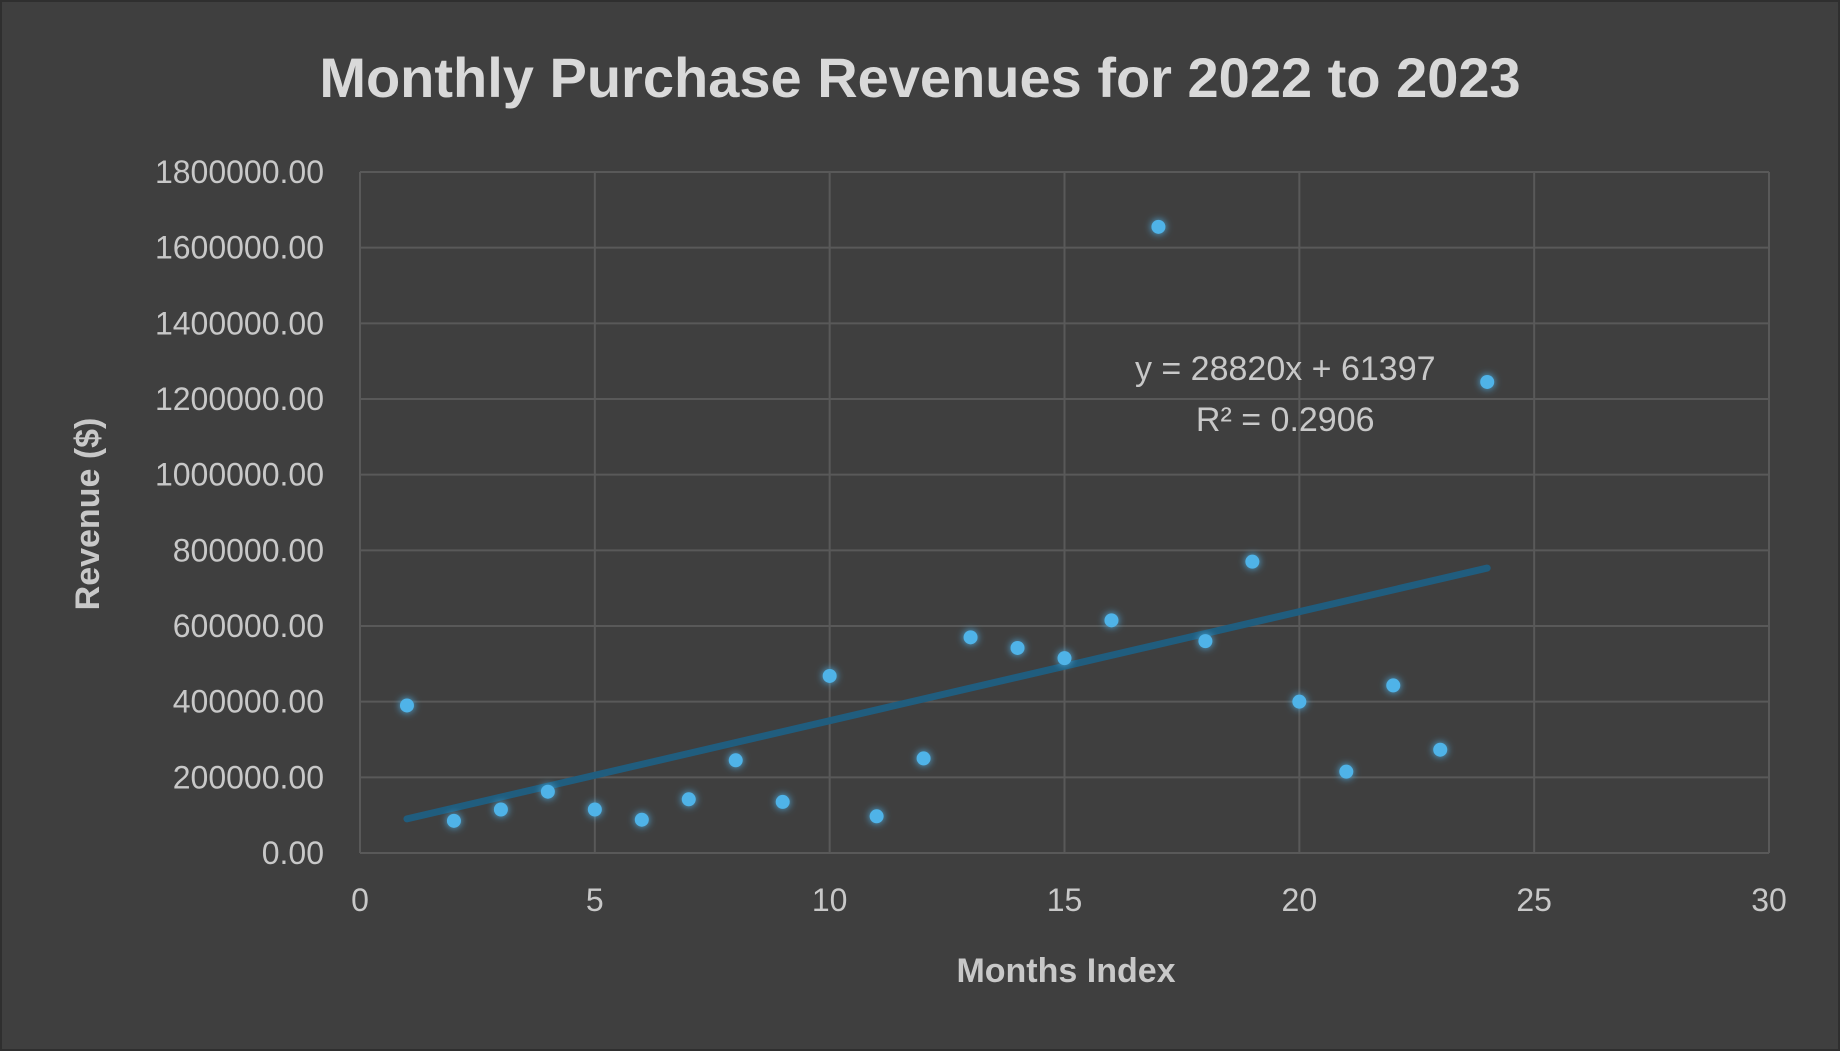 This screenshot has height=1051, width=1840. Describe the element at coordinates (1065, 900) in the screenshot. I see `x-tick-label: 15` at that location.